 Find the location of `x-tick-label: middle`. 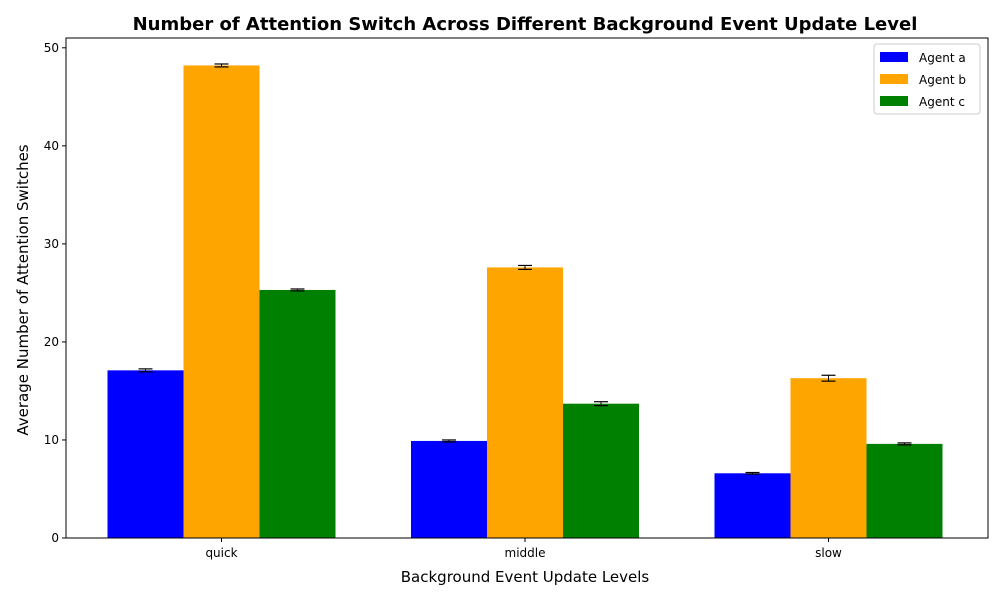

x-tick-label: middle is located at coordinates (525, 553).